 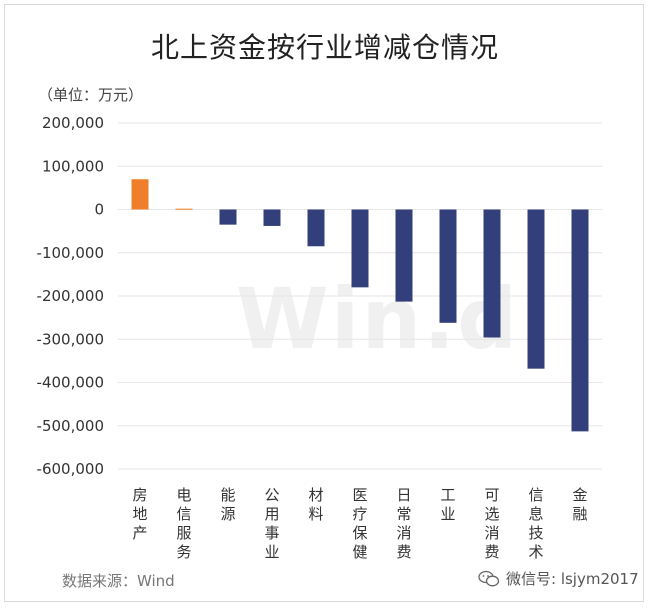 I want to click on x-axis: 房地产 电信服务 能源 公用事业 材料 医疗保健 日常消费 工业 可选消费 信息技术 金融, so click(x=359, y=523).